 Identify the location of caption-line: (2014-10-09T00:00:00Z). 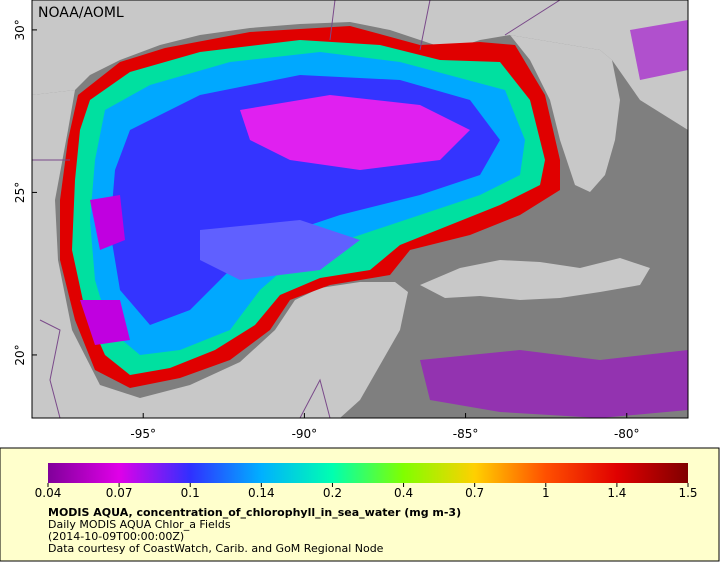
(116, 536).